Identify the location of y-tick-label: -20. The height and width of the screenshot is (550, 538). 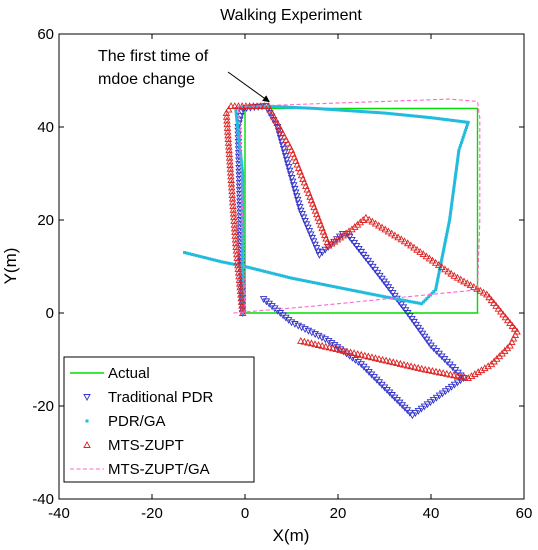
(43, 406).